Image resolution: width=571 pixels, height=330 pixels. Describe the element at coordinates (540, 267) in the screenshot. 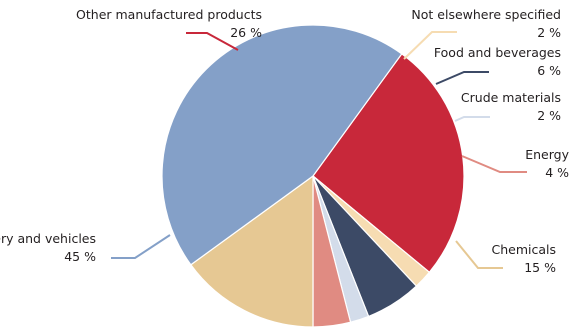

I see `slice-value-label: 15 %` at that location.